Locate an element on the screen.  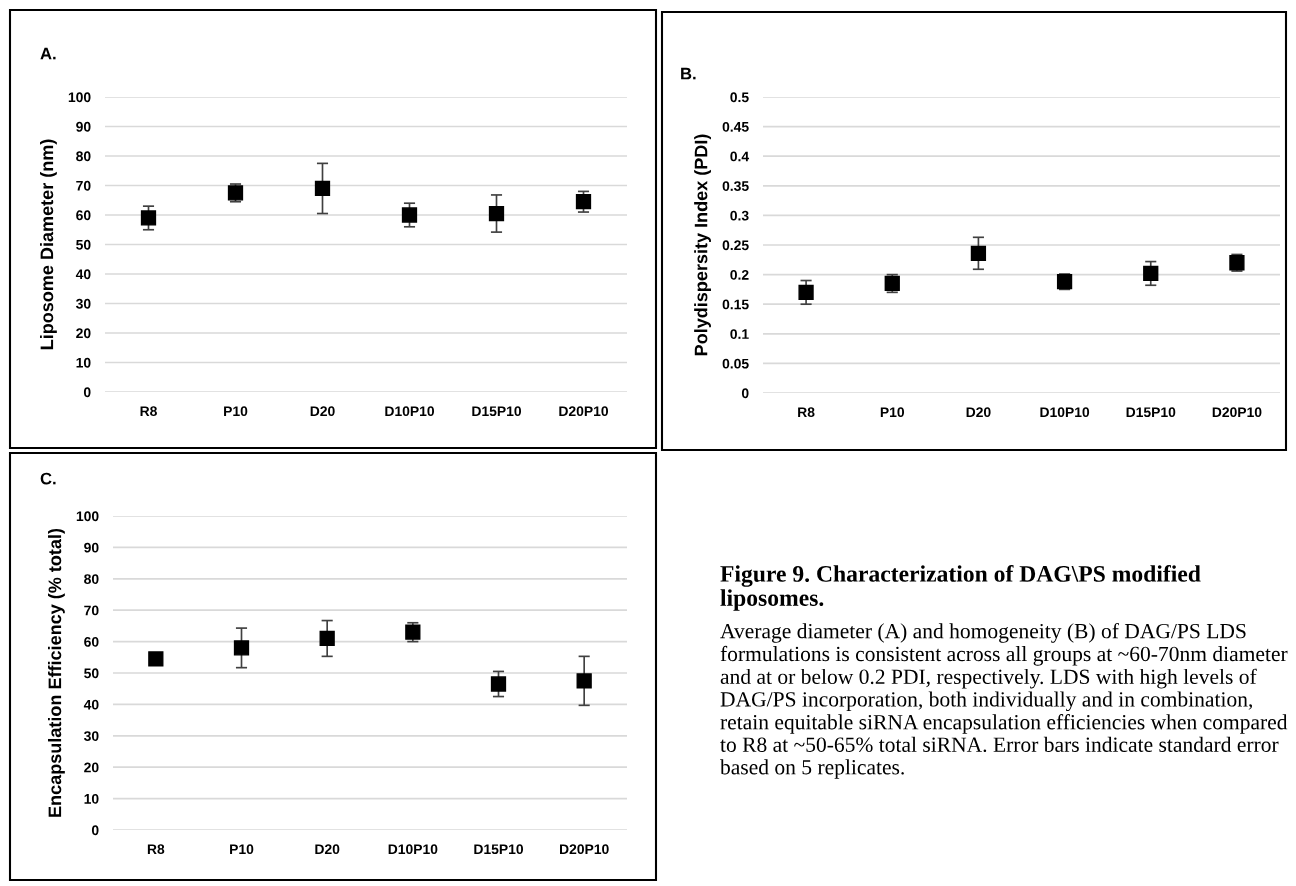
y-tick-label: 0.2 is located at coordinates (739, 274).